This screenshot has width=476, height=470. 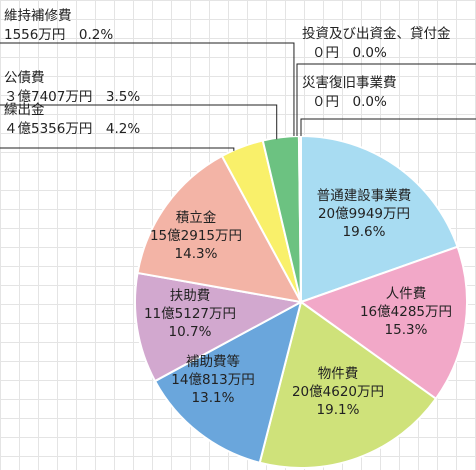 What do you see at coordinates (338, 392) in the screenshot?
I see `slice-label-3-line-2: 20億4620万円` at bounding box center [338, 392].